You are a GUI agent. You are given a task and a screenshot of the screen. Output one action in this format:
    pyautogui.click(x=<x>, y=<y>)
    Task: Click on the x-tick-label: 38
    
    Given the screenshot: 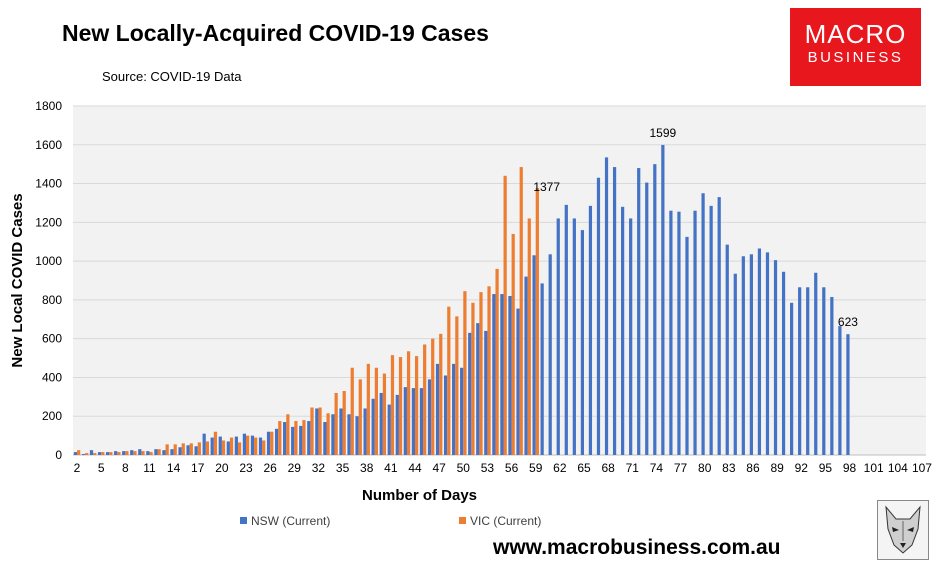 What is the action you would take?
    pyautogui.click(x=367, y=468)
    